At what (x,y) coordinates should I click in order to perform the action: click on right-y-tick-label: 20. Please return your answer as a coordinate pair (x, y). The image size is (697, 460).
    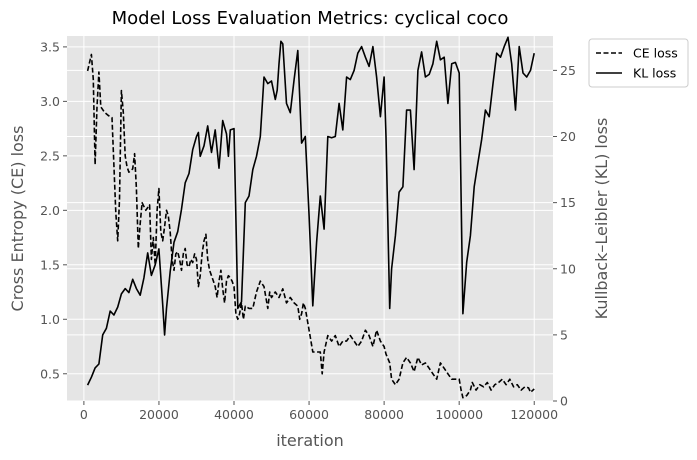
    Looking at the image, I should click on (568, 136).